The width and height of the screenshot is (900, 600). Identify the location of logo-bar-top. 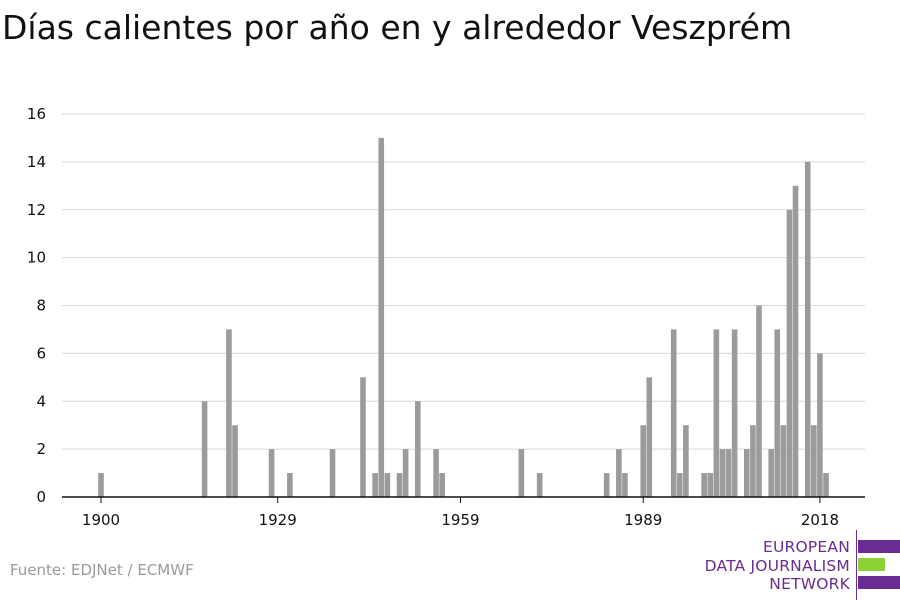
(879, 546).